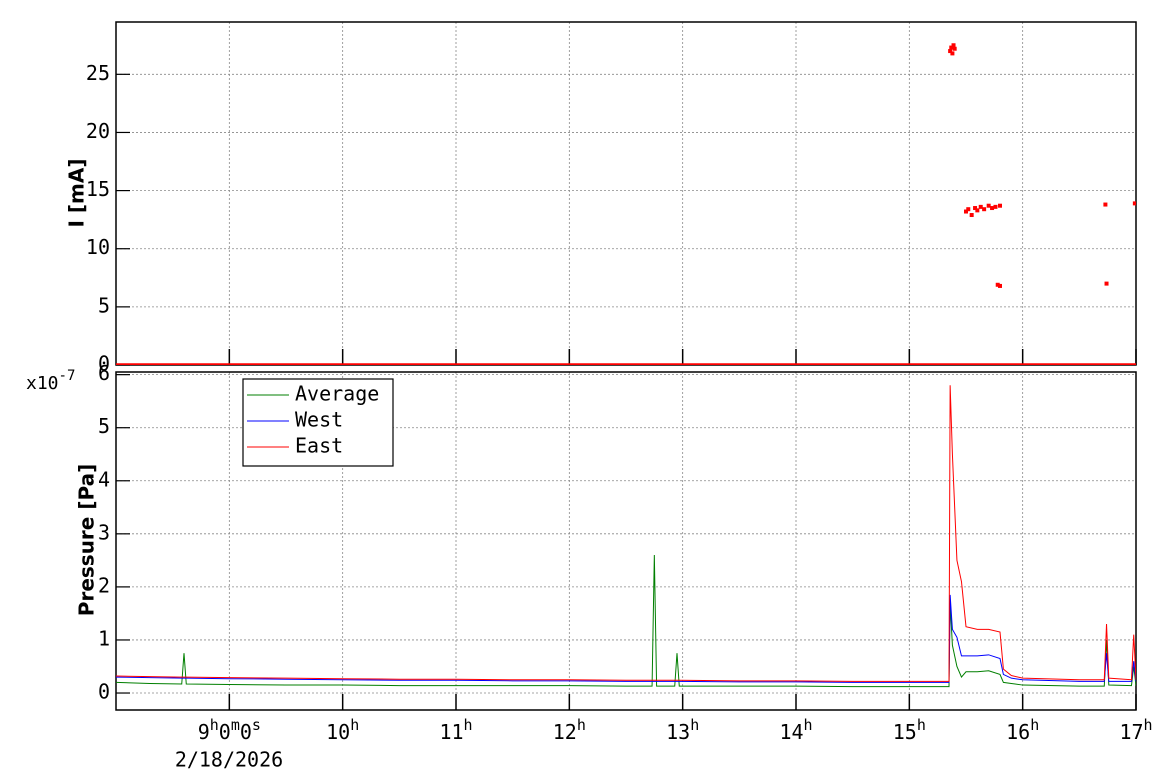  Describe the element at coordinates (319, 446) in the screenshot. I see `legend-label: East` at that location.